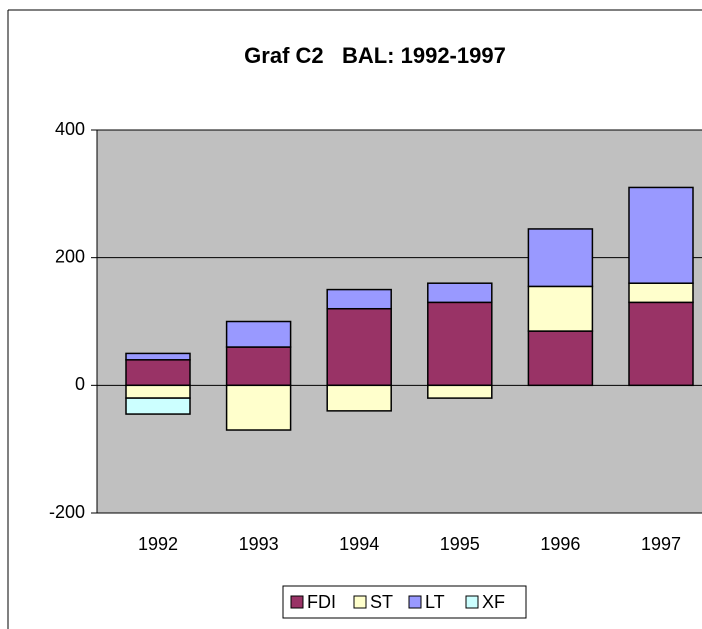 This screenshot has width=702, height=629. Describe the element at coordinates (560, 544) in the screenshot. I see `x-tick-label: 1996` at that location.